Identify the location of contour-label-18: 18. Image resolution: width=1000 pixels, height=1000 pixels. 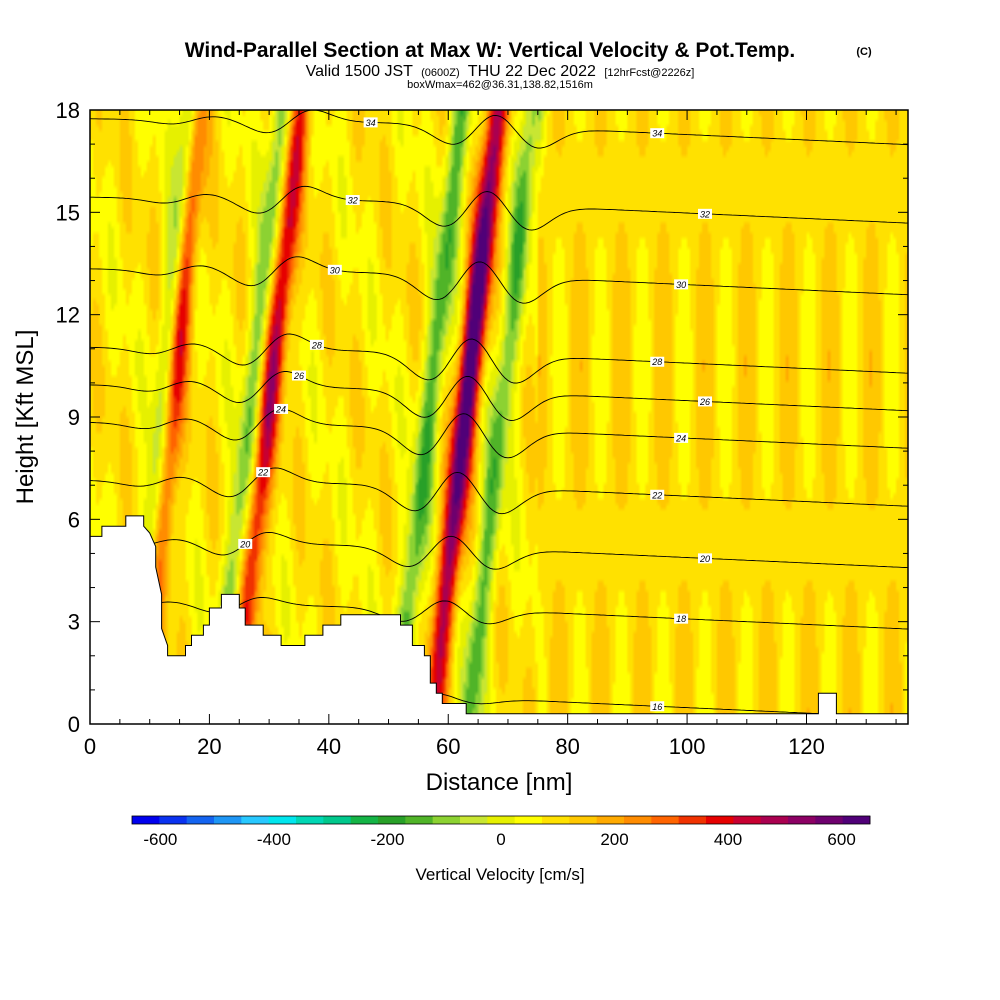
(681, 619).